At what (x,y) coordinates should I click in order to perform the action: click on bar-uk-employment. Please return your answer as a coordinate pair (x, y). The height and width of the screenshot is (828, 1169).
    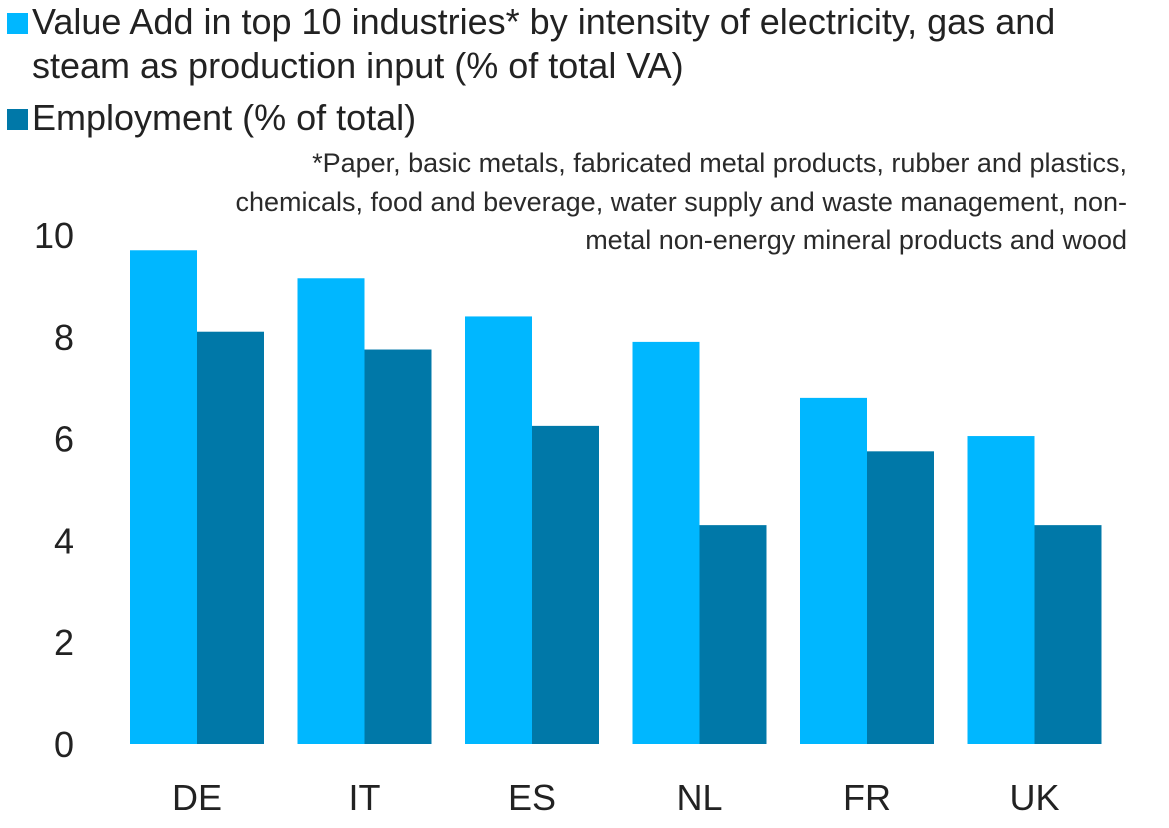
    Looking at the image, I should click on (1068, 634).